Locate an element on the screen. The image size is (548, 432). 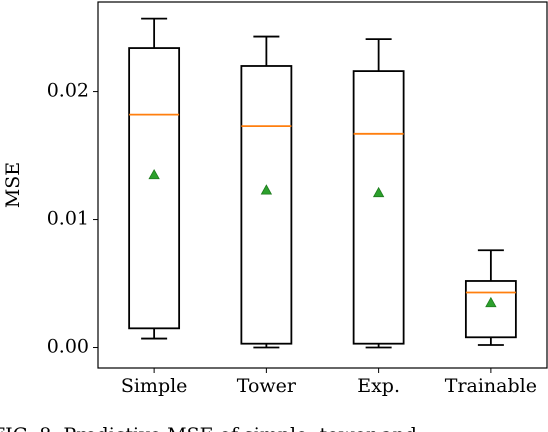
y-axis-label: MSE is located at coordinates (13, 185).